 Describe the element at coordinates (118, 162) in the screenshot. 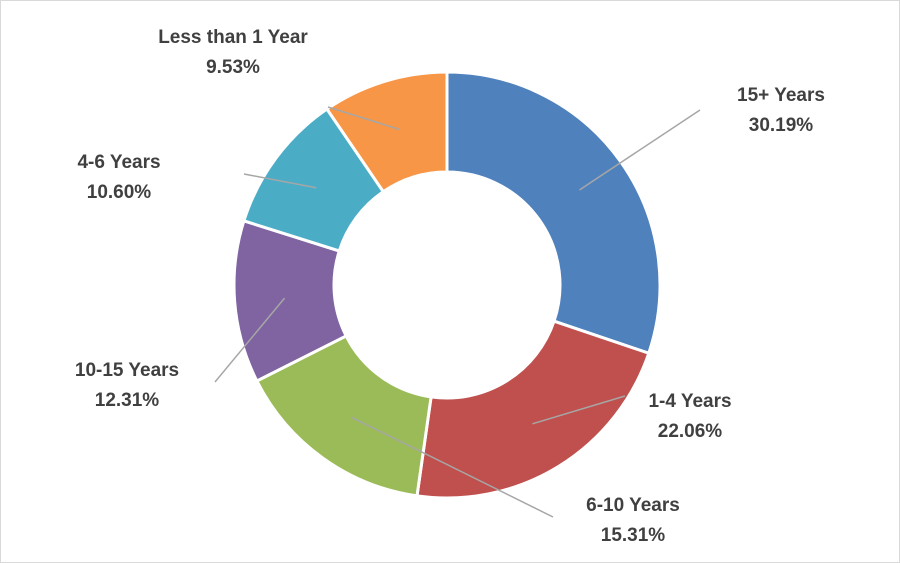

I see `slice-category-label: 4-6 Years` at that location.